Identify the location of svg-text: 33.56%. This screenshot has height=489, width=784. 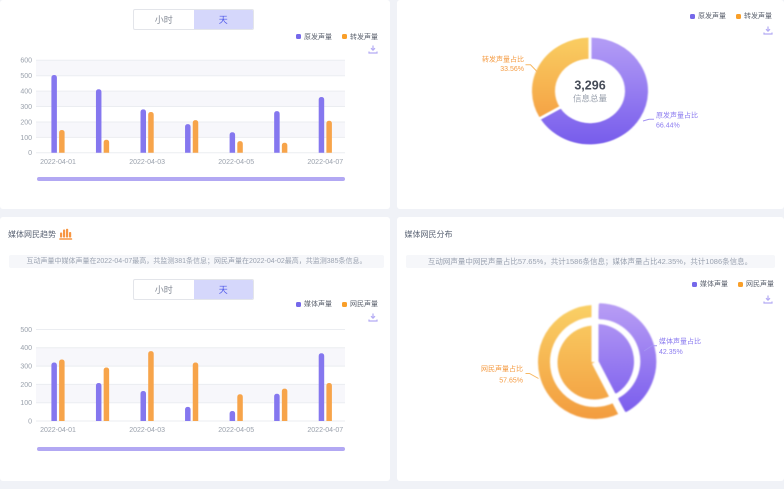
(512, 69).